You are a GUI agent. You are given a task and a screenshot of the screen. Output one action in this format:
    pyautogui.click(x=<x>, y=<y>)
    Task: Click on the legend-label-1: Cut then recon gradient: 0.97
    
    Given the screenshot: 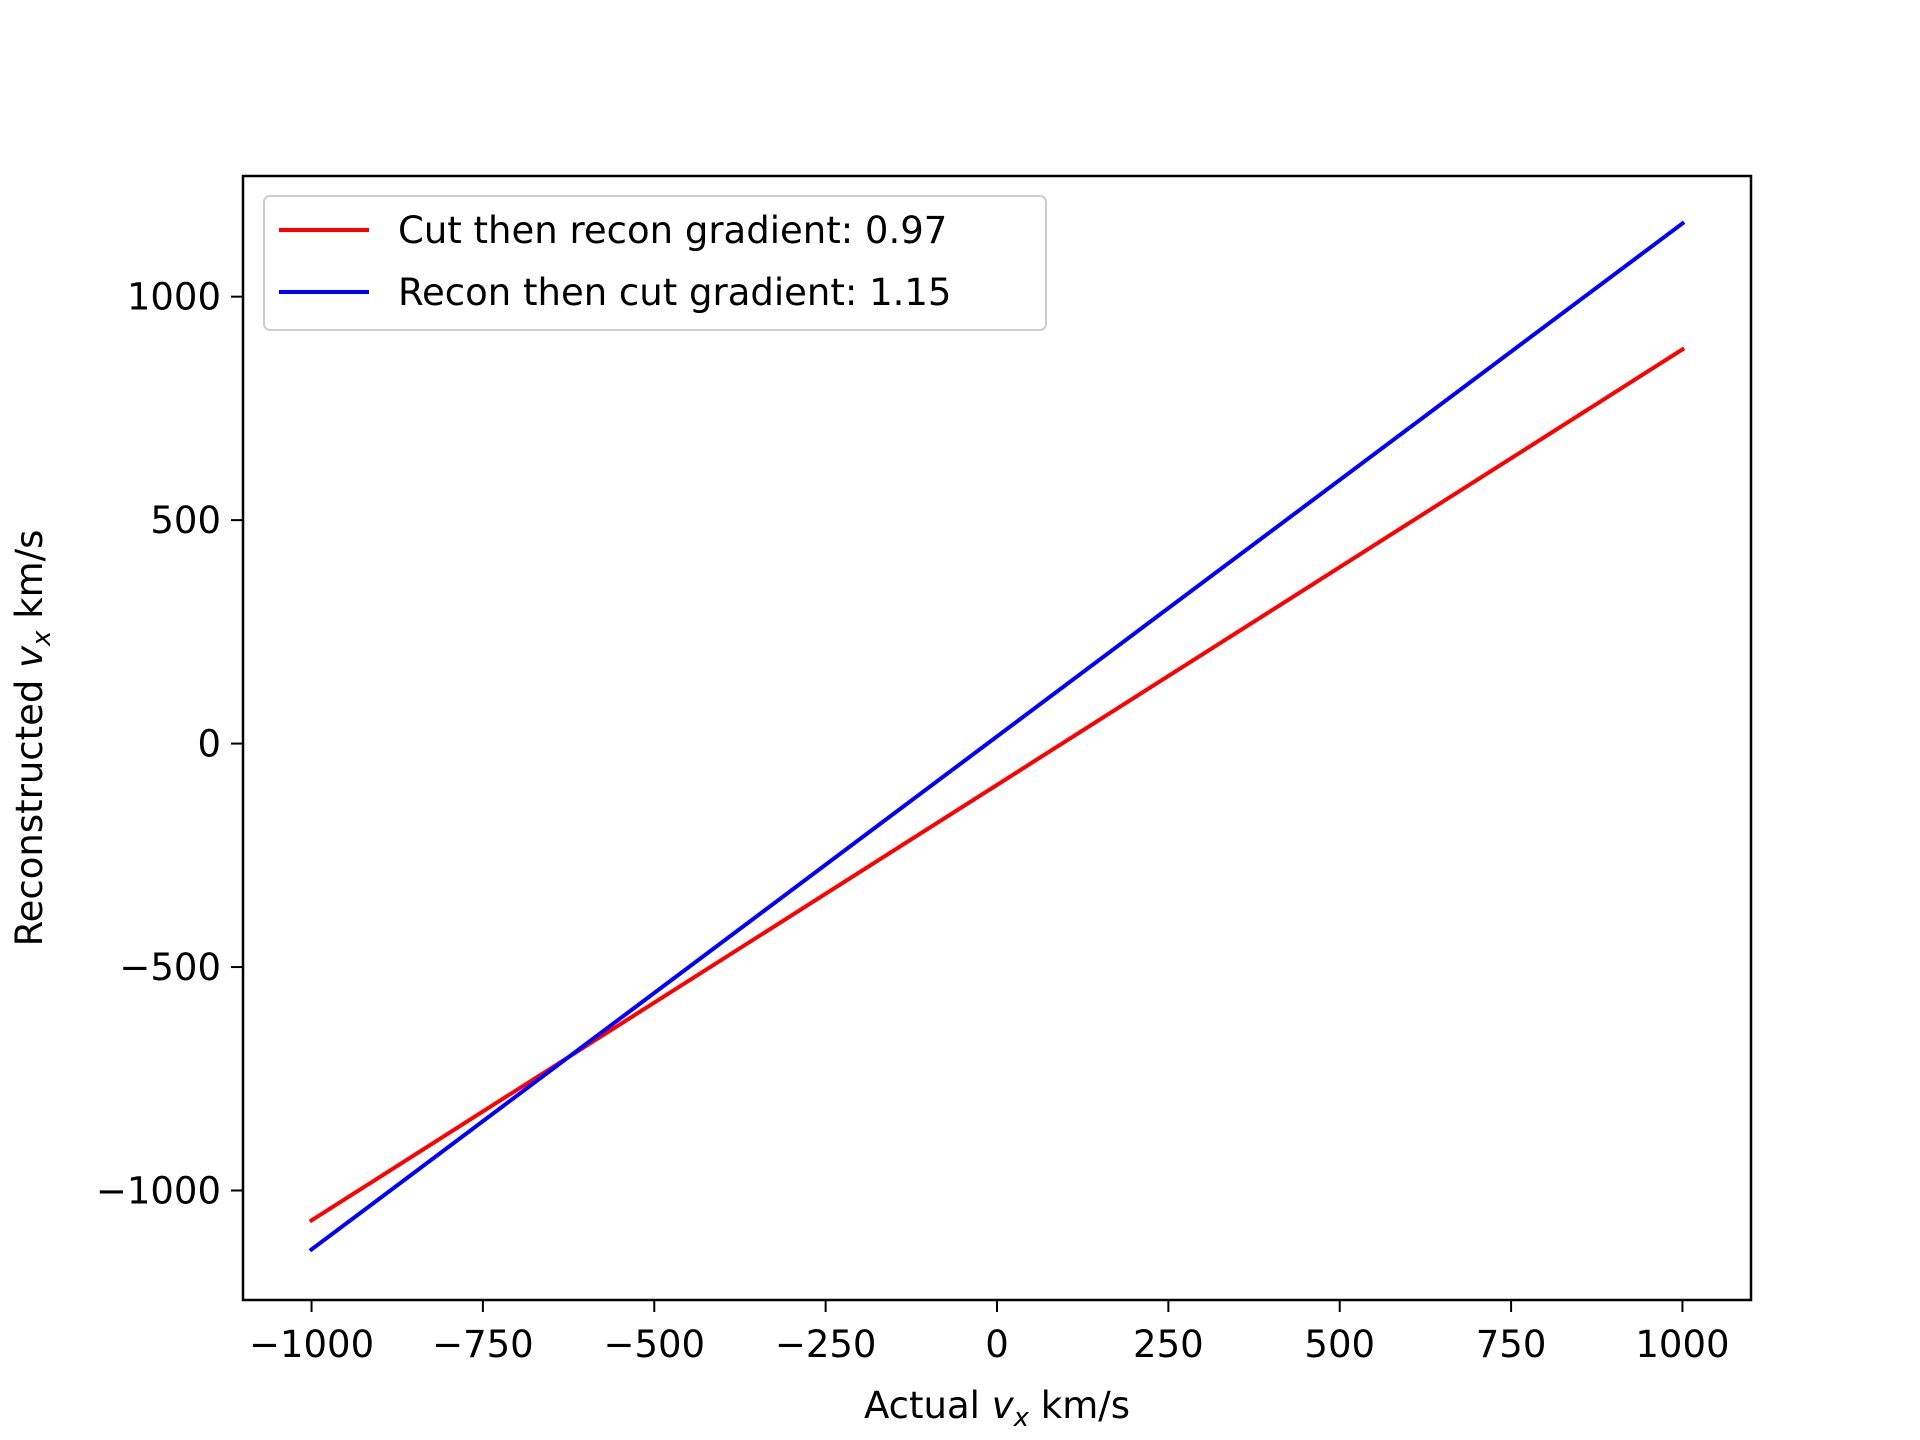 What is the action you would take?
    pyautogui.click(x=672, y=230)
    